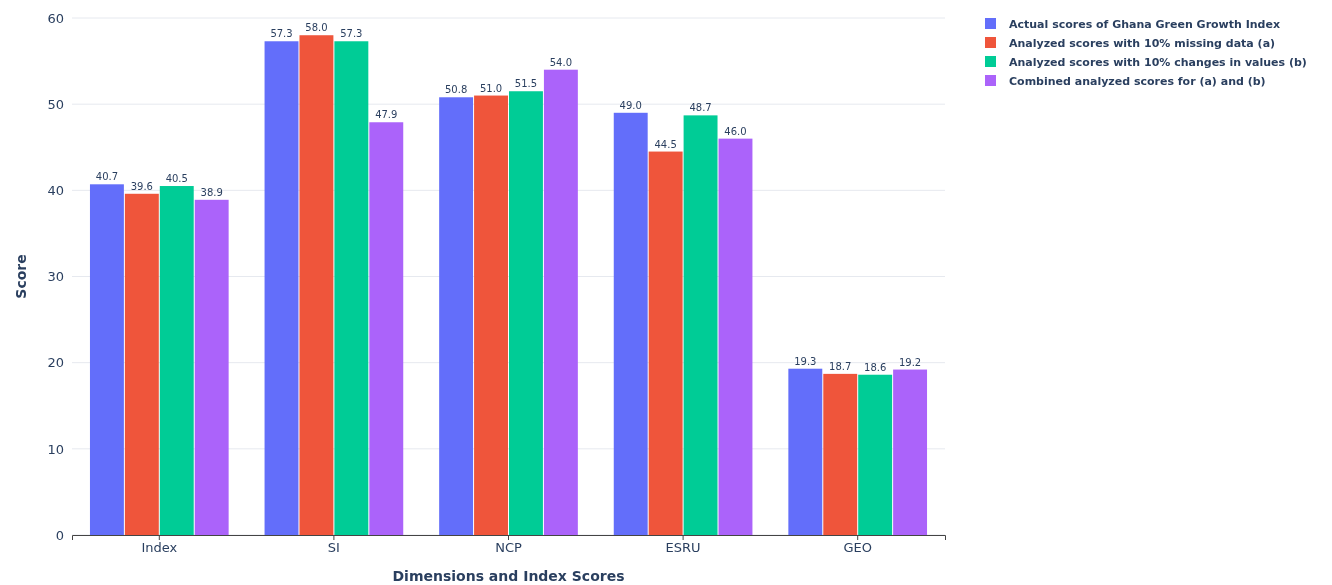 The image size is (1332, 585). Describe the element at coordinates (55, 449) in the screenshot. I see `y-tick-label: 10` at that location.